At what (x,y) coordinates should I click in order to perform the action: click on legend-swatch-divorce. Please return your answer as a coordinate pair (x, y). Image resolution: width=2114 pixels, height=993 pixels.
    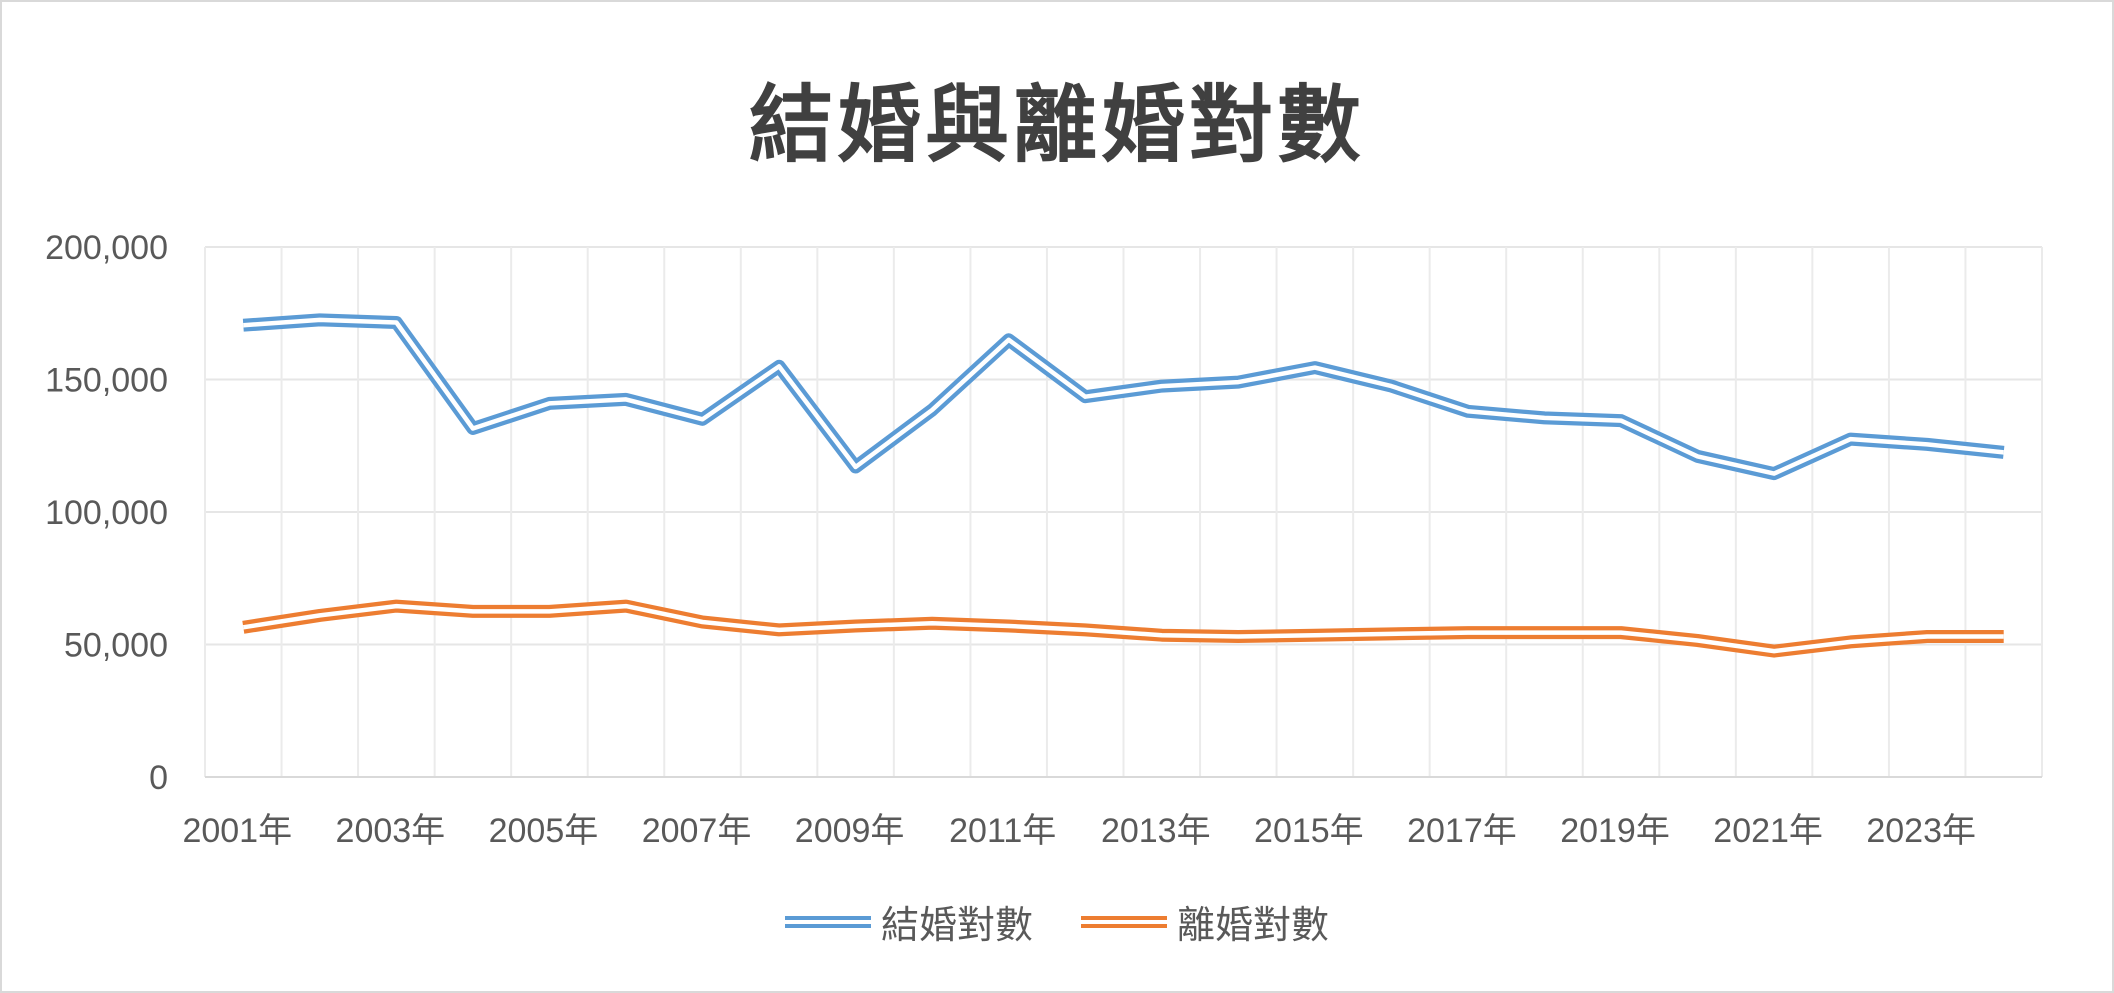
    Looking at the image, I should click on (1124, 922).